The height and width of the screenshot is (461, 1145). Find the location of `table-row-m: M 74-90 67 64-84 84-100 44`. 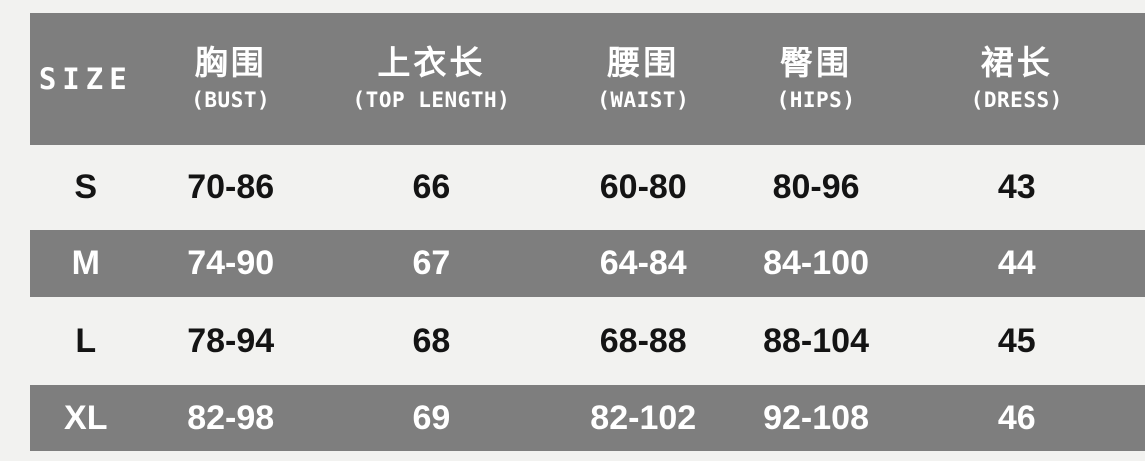

table-row-m: M 74-90 67 64-84 84-100 44 is located at coordinates (587, 263).